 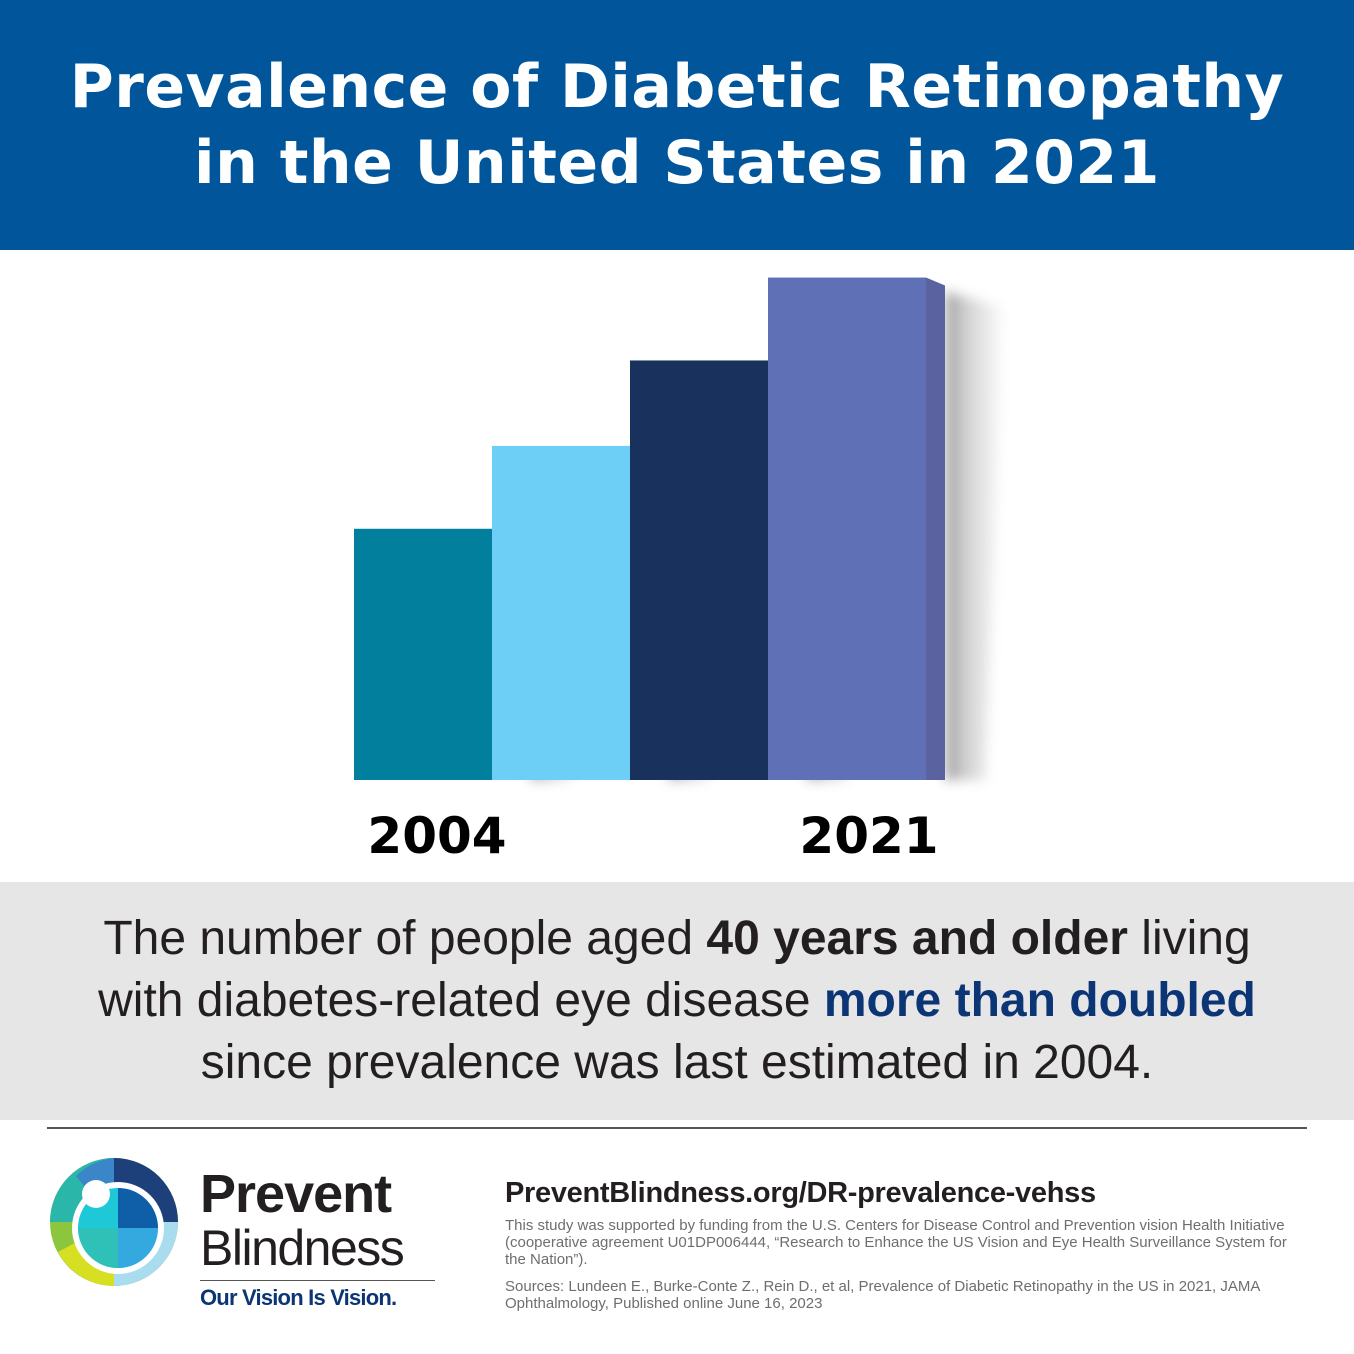 I want to click on title-line-1: Prevalence of Diabetic Retinopathy, so click(x=677, y=87).